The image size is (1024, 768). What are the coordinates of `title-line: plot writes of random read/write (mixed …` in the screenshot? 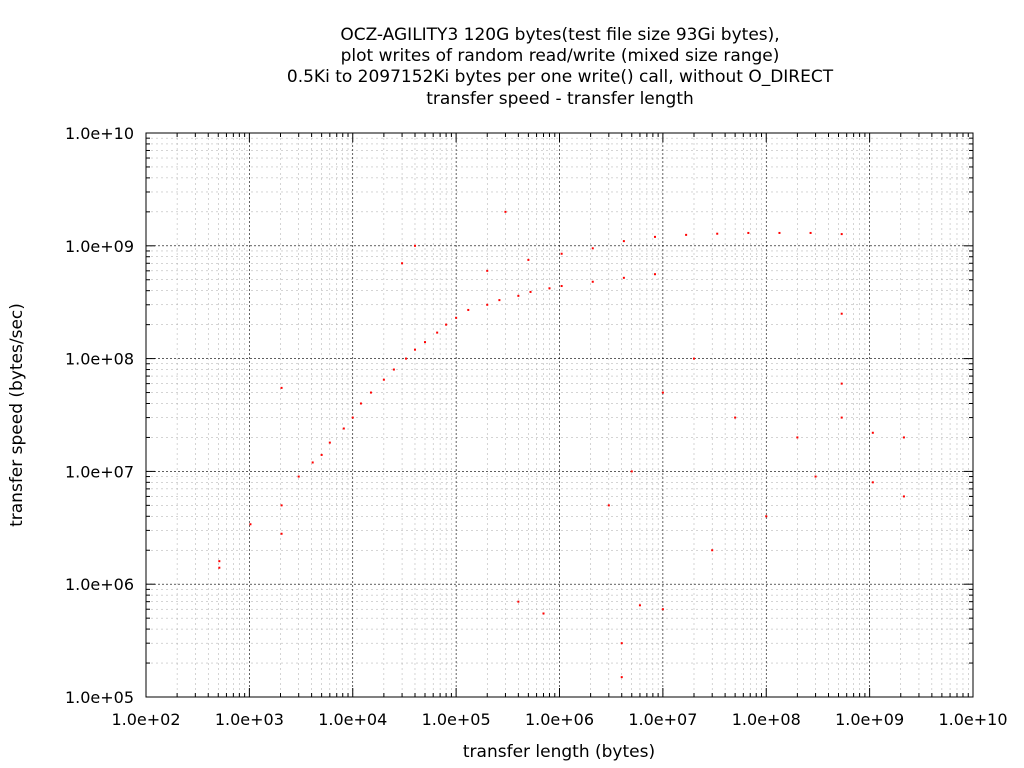 It's located at (560, 56).